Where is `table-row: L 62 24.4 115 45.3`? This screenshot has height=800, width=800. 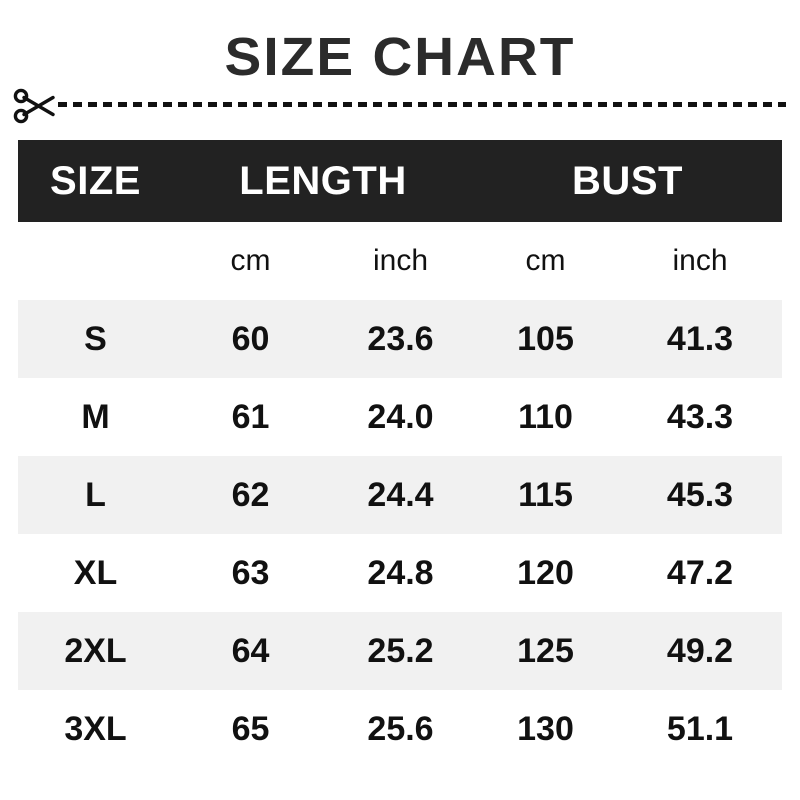
table-row: L 62 24.4 115 45.3 is located at coordinates (400, 495).